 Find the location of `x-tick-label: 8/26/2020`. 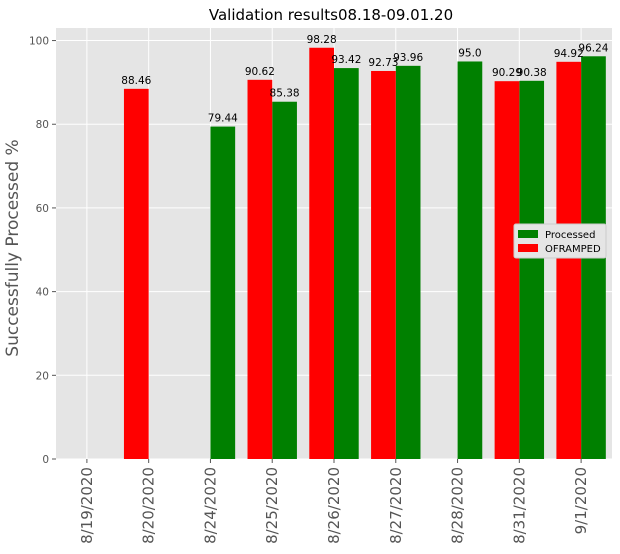

x-tick-label: 8/26/2020 is located at coordinates (334, 505).